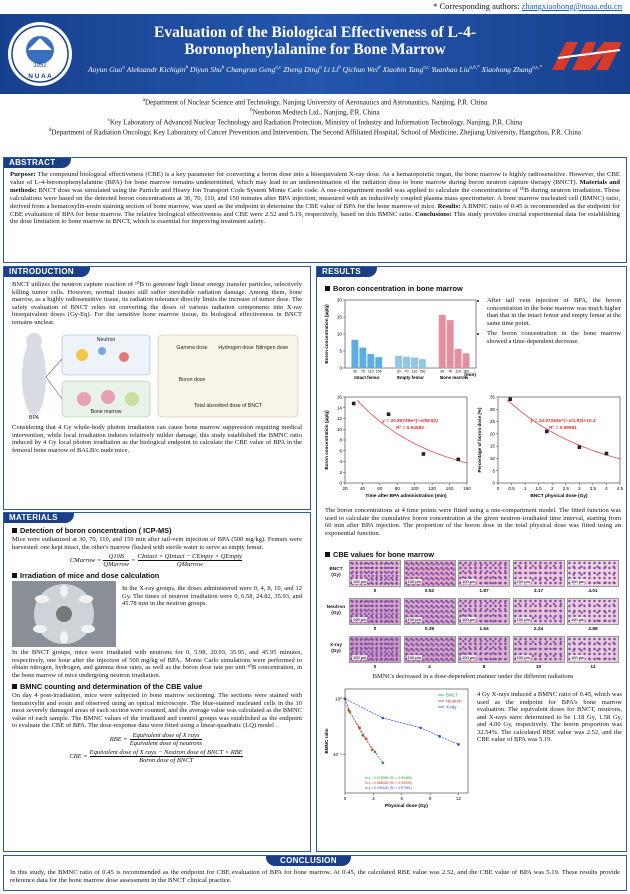 The width and height of the screenshot is (630, 894). What do you see at coordinates (442, 372) in the screenshot?
I see `category-label: 30` at bounding box center [442, 372].